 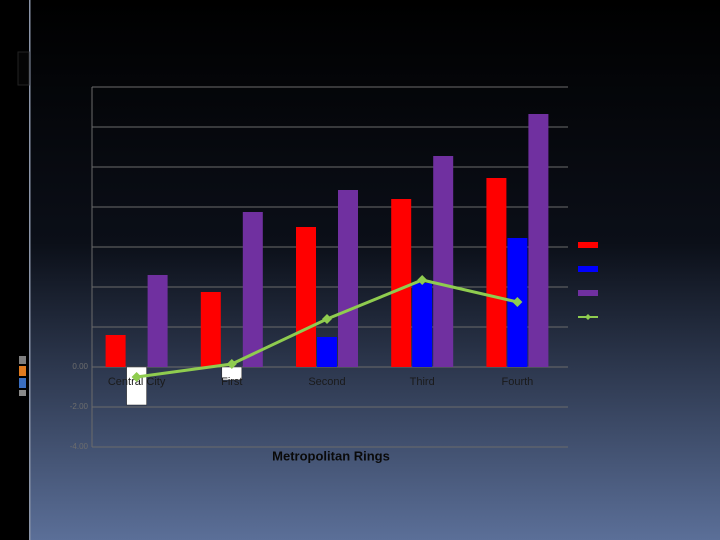 What do you see at coordinates (326, 382) in the screenshot?
I see `x-tick-label: Second` at bounding box center [326, 382].